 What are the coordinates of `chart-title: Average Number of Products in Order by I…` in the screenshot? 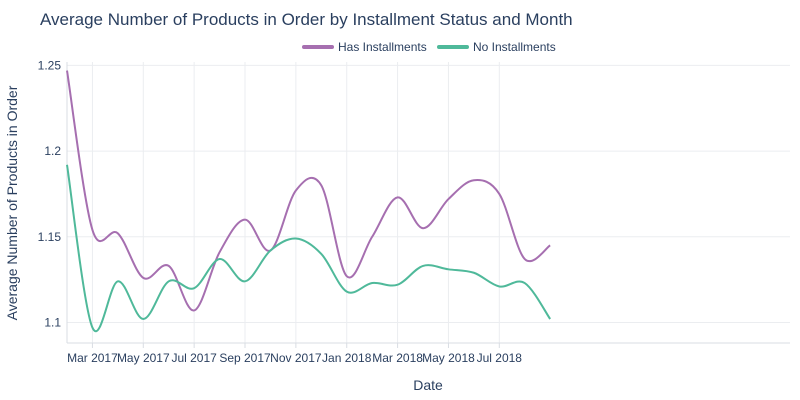 It's located at (306, 19).